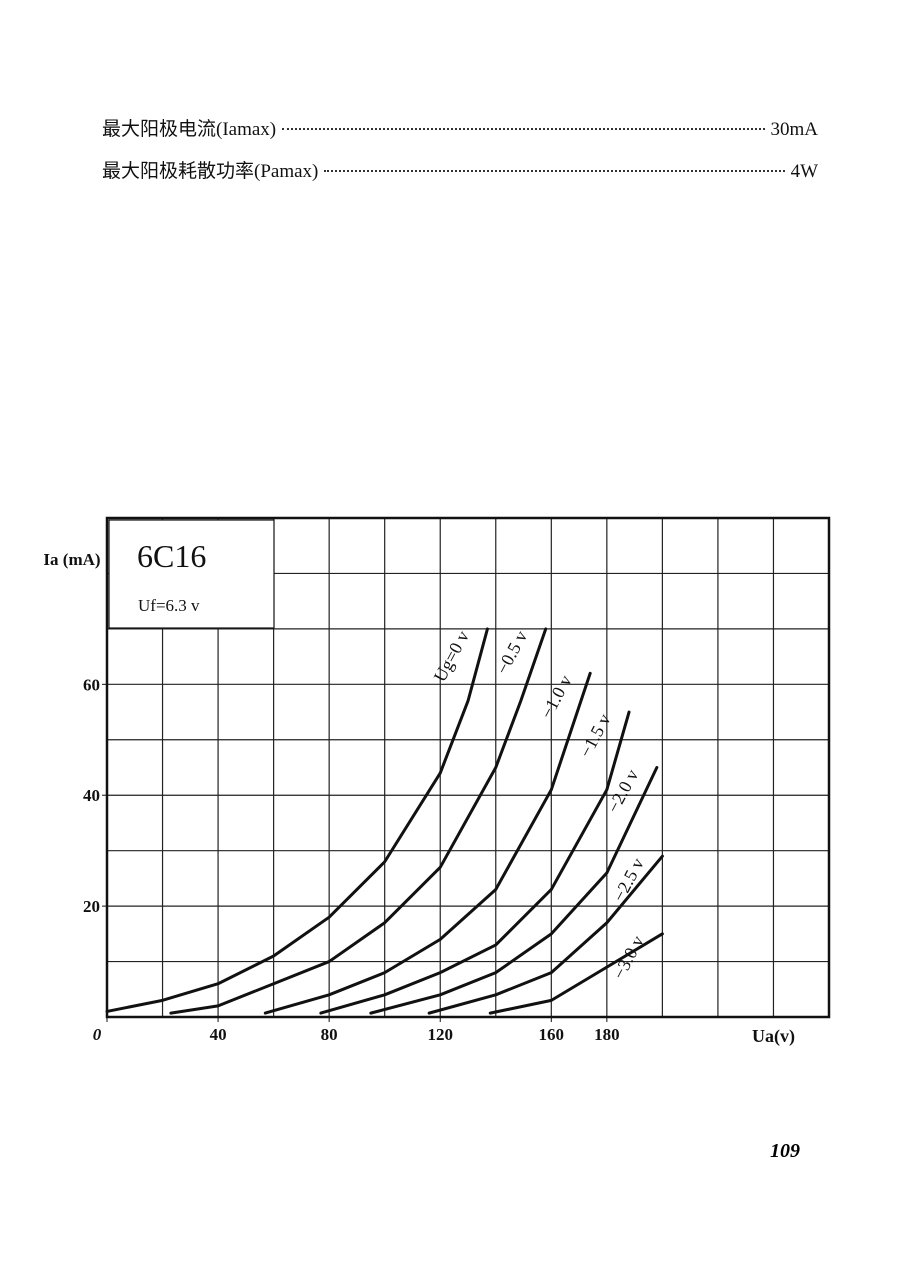 The width and height of the screenshot is (902, 1273). What do you see at coordinates (91, 684) in the screenshot?
I see `y-tick-label: 60` at bounding box center [91, 684].